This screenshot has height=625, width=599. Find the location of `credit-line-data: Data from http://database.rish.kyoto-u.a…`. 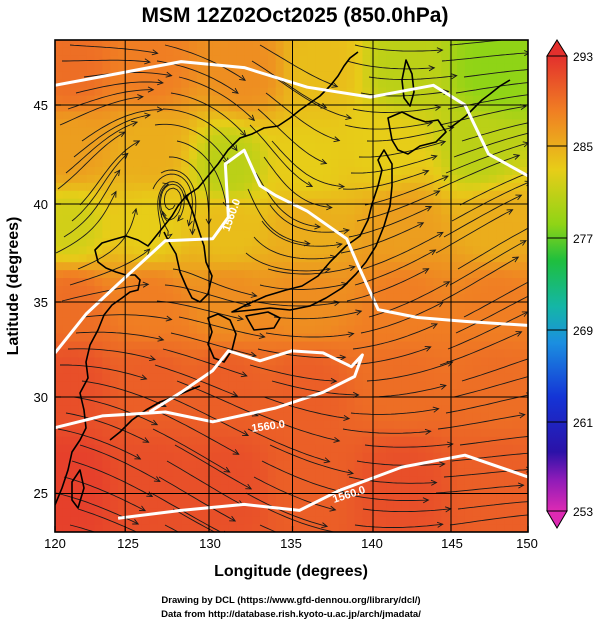

credit-line-data: Data from http://database.rish.kyoto-u.a… is located at coordinates (291, 614).